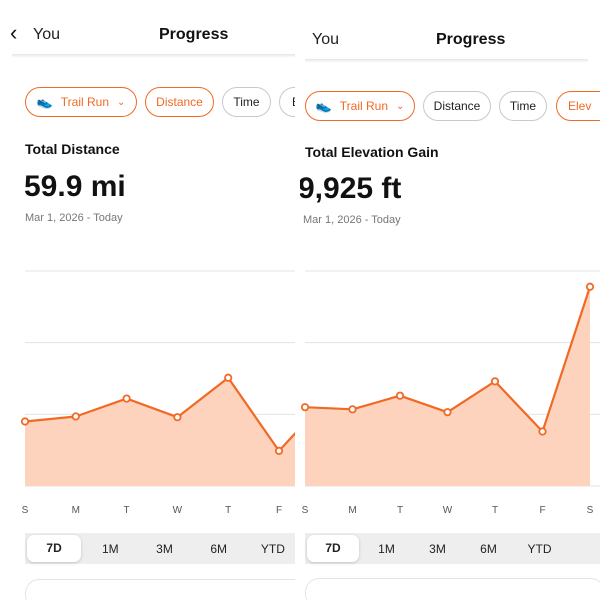  I want to click on area-fill, so click(160, 431).